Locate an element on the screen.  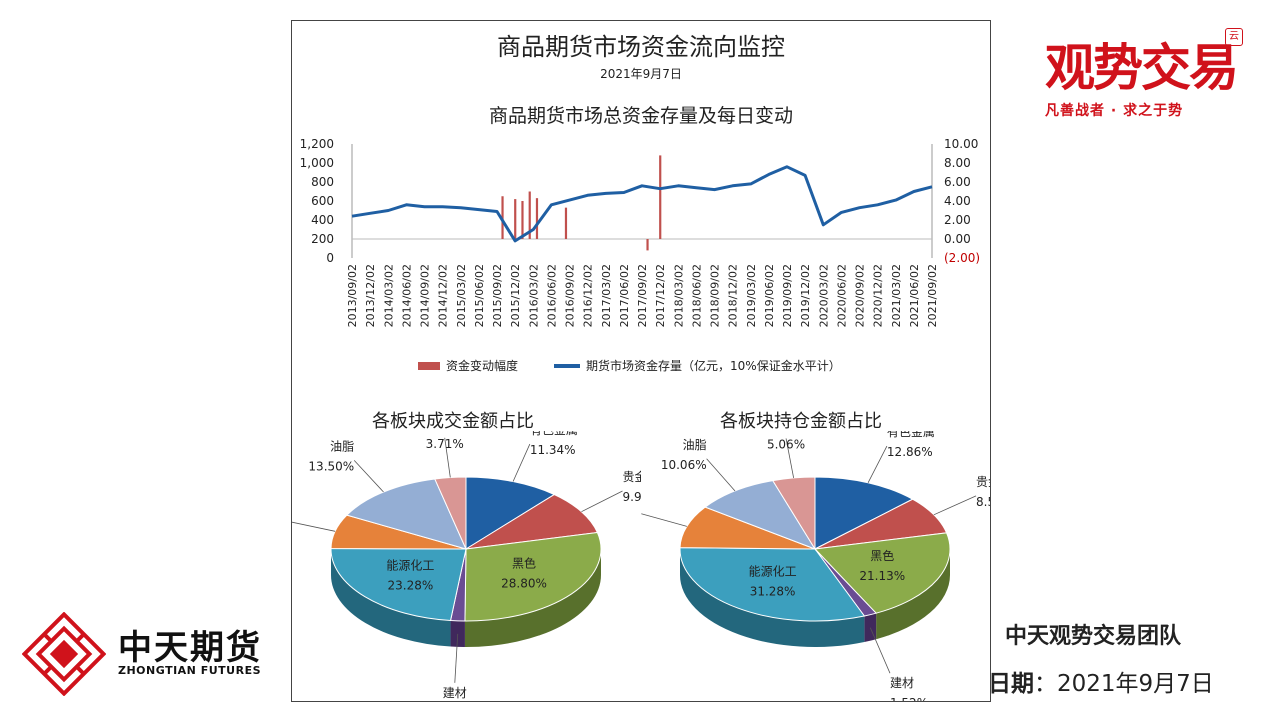
y2-tick-label: 4.00 is located at coordinates (957, 201).